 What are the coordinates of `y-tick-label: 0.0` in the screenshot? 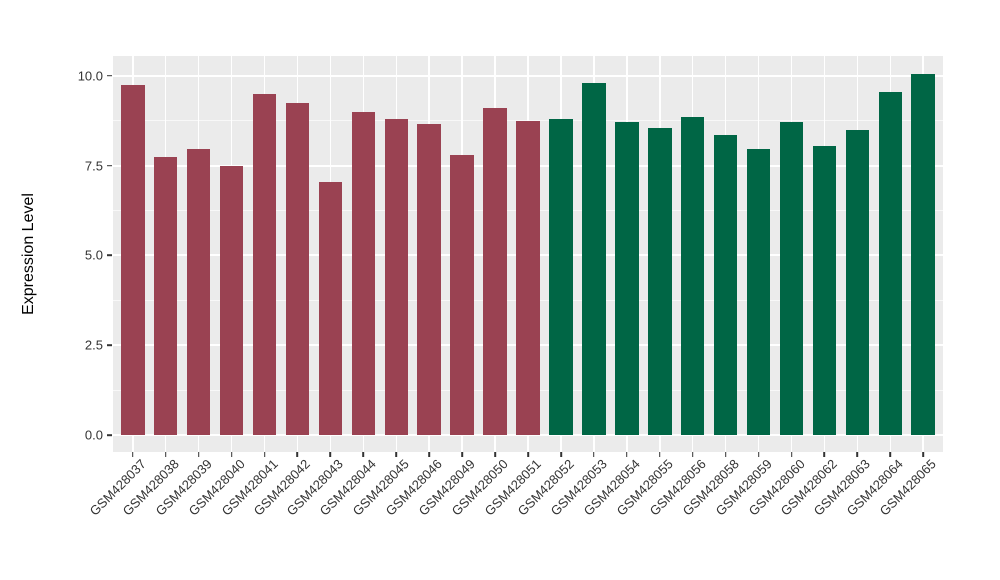 It's located at (93, 435).